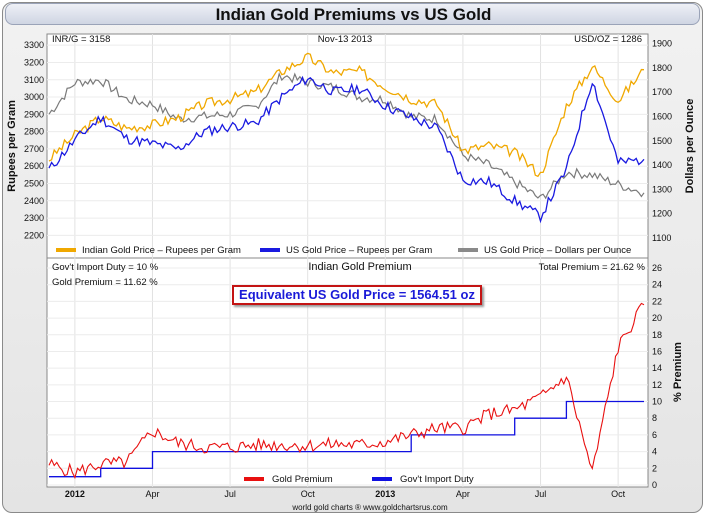 This screenshot has width=705, height=515. What do you see at coordinates (657, 385) in the screenshot?
I see `premium-tick-label: 12` at bounding box center [657, 385].